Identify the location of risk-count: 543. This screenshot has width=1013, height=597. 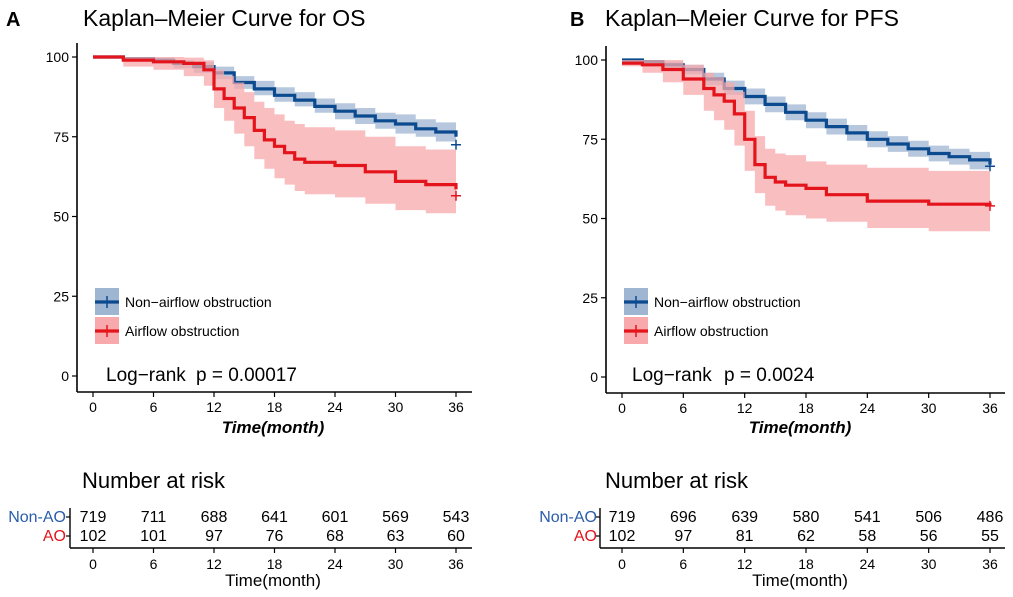
(456, 517).